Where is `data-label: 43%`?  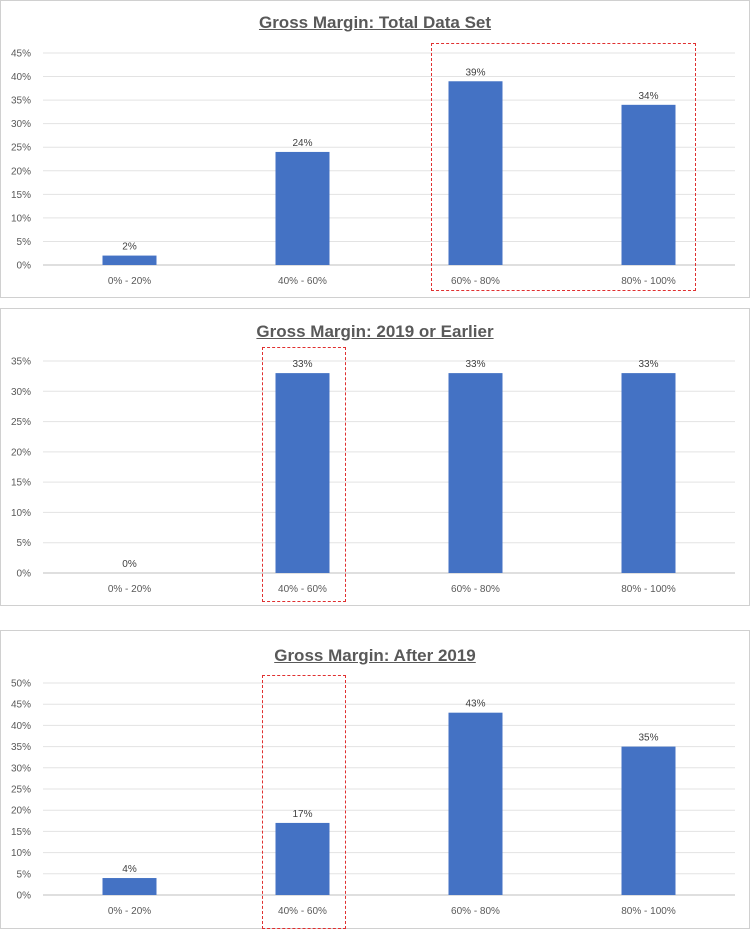 data-label: 43% is located at coordinates (475, 704).